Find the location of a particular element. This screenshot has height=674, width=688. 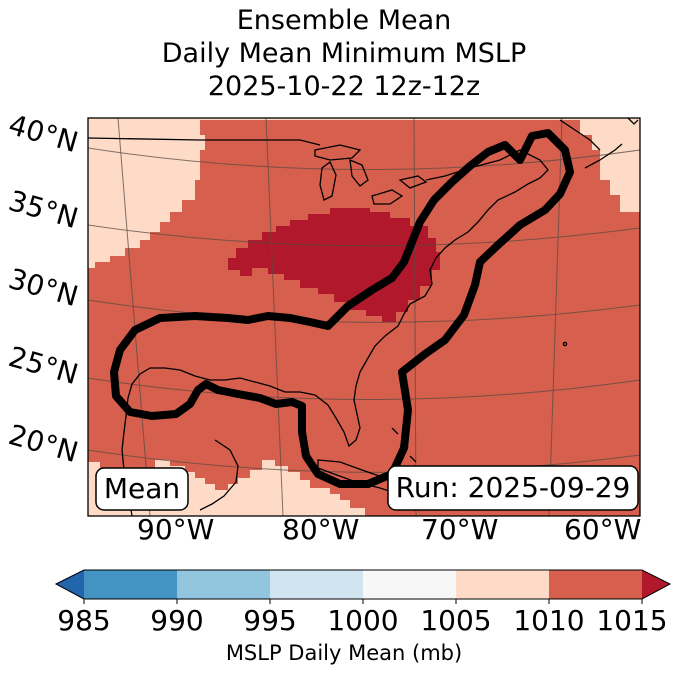

colorbar-extend-high is located at coordinates (656, 584).